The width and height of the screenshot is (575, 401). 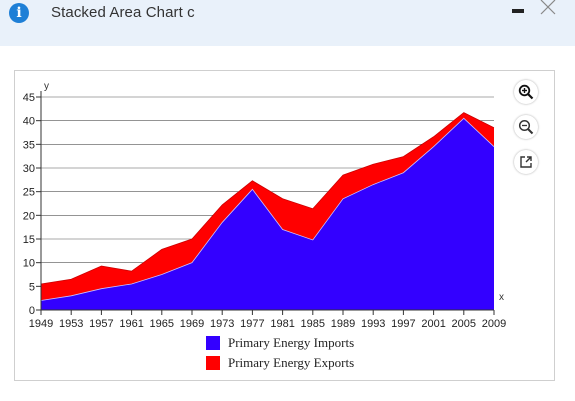 I want to click on y-axis-label: y, so click(x=46, y=86).